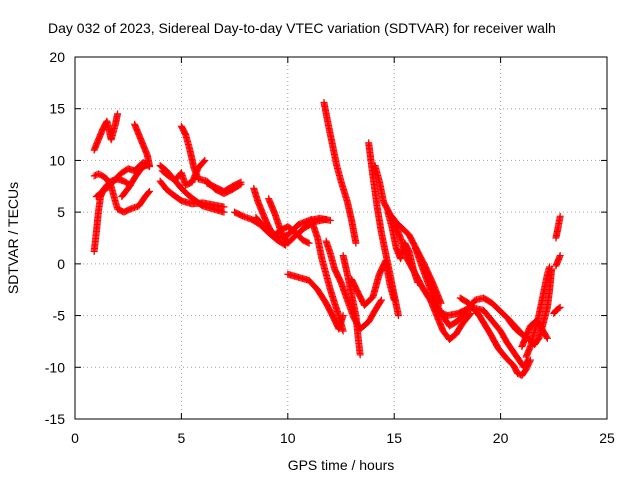 The width and height of the screenshot is (640, 480). What do you see at coordinates (75, 438) in the screenshot?
I see `x-tick-label: 0` at bounding box center [75, 438].